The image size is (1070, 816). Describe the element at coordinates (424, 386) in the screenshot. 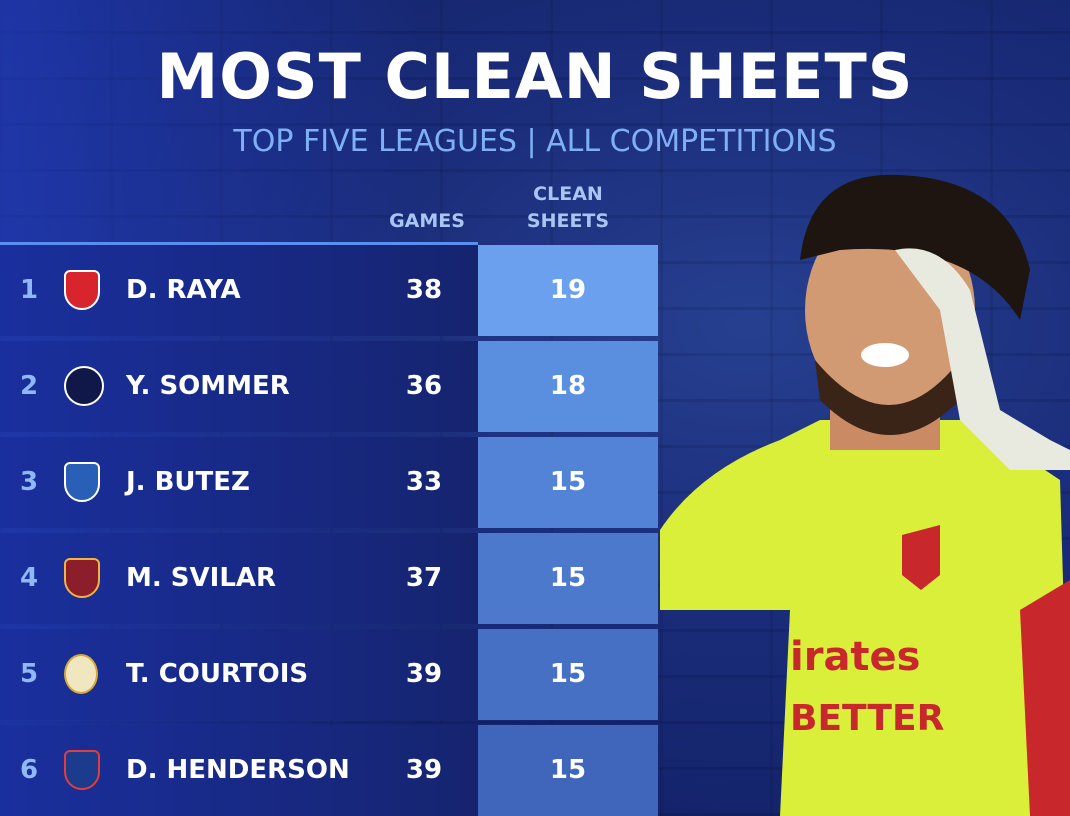

I see `games: 36` at that location.